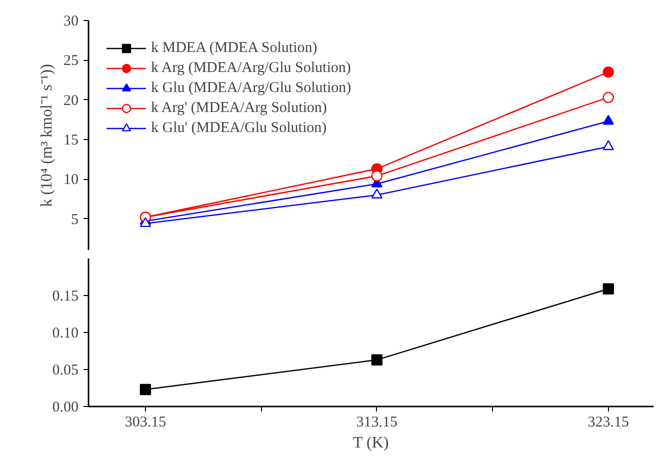  What do you see at coordinates (71, 61) in the screenshot?
I see `y-tick-label: 25` at bounding box center [71, 61].